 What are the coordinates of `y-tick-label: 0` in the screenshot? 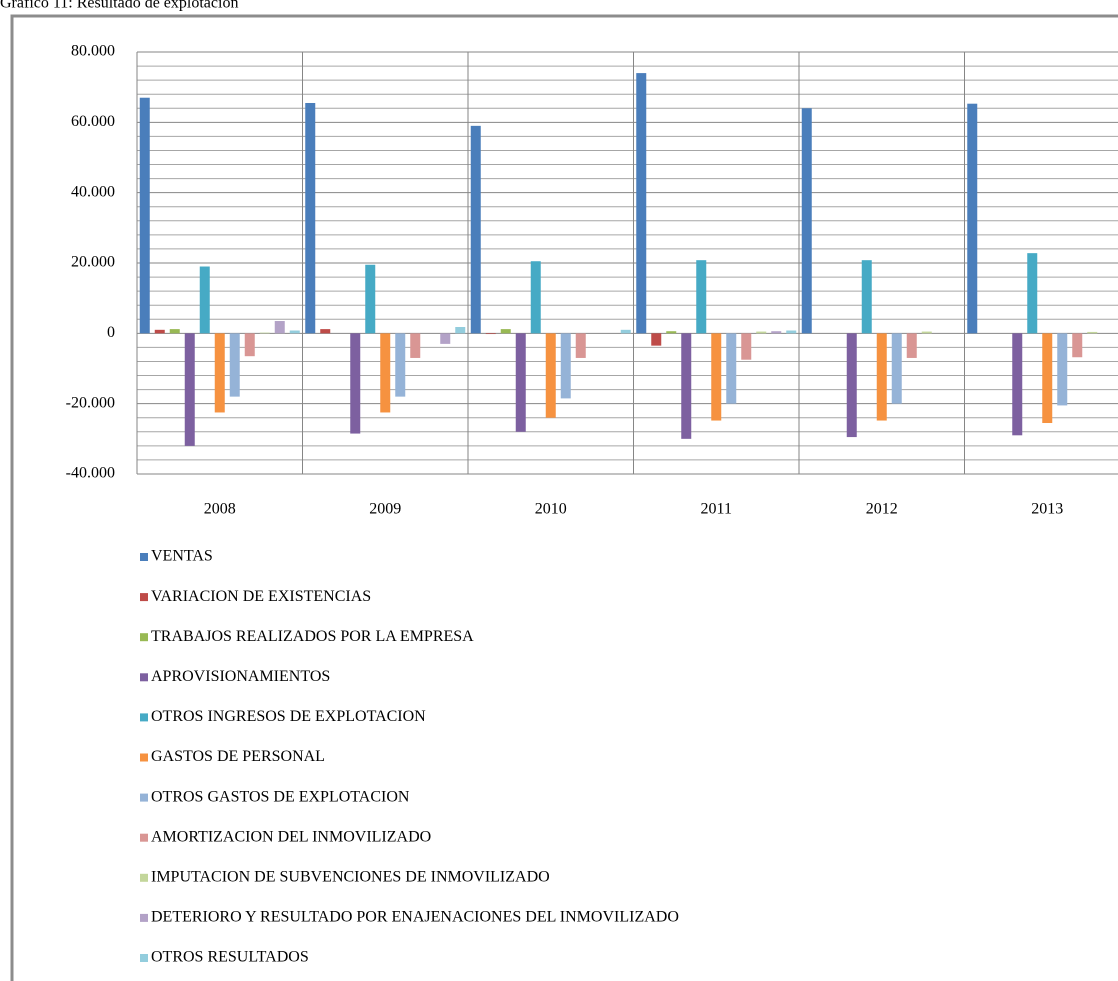 It's located at (111, 332).